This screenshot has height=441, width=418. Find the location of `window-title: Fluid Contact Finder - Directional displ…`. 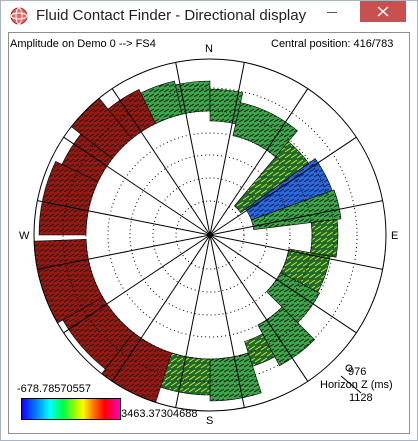

window-title: Fluid Contact Finder - Directional displ… is located at coordinates (171, 15).